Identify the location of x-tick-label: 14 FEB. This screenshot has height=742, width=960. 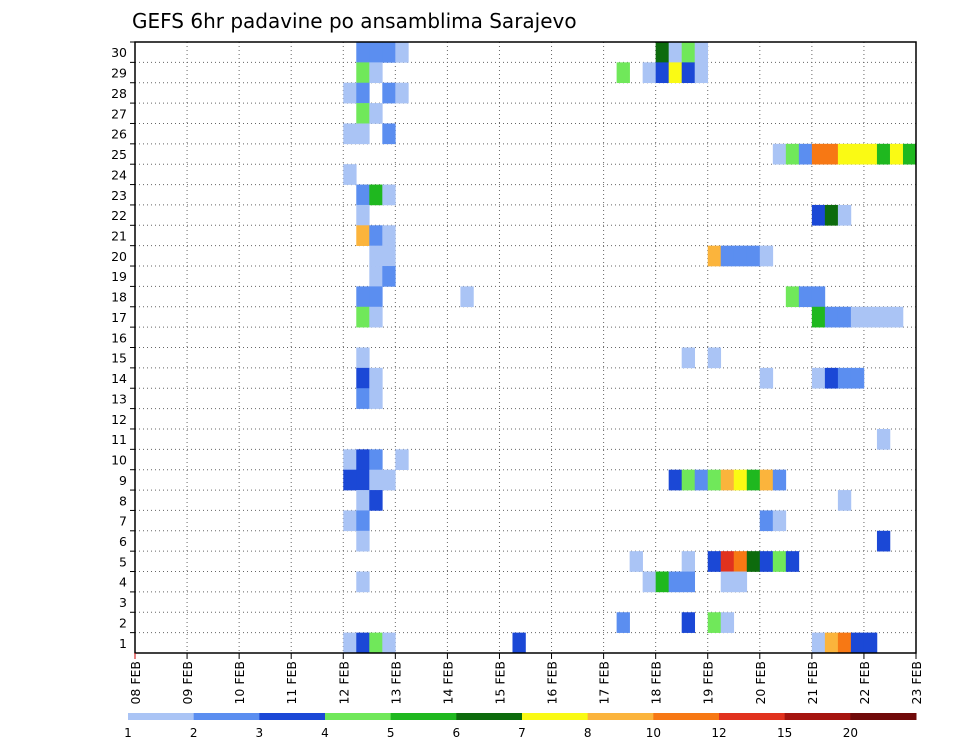
(447, 683).